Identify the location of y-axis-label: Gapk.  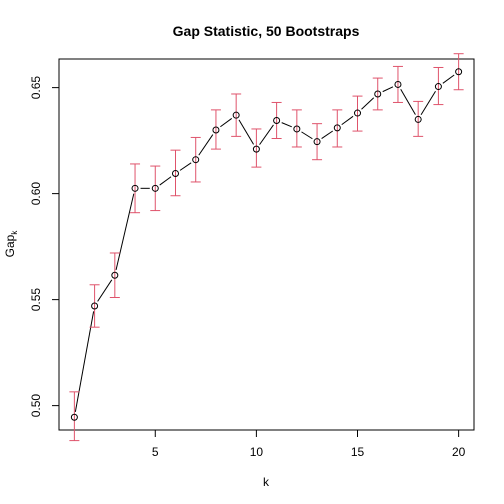
(11, 244).